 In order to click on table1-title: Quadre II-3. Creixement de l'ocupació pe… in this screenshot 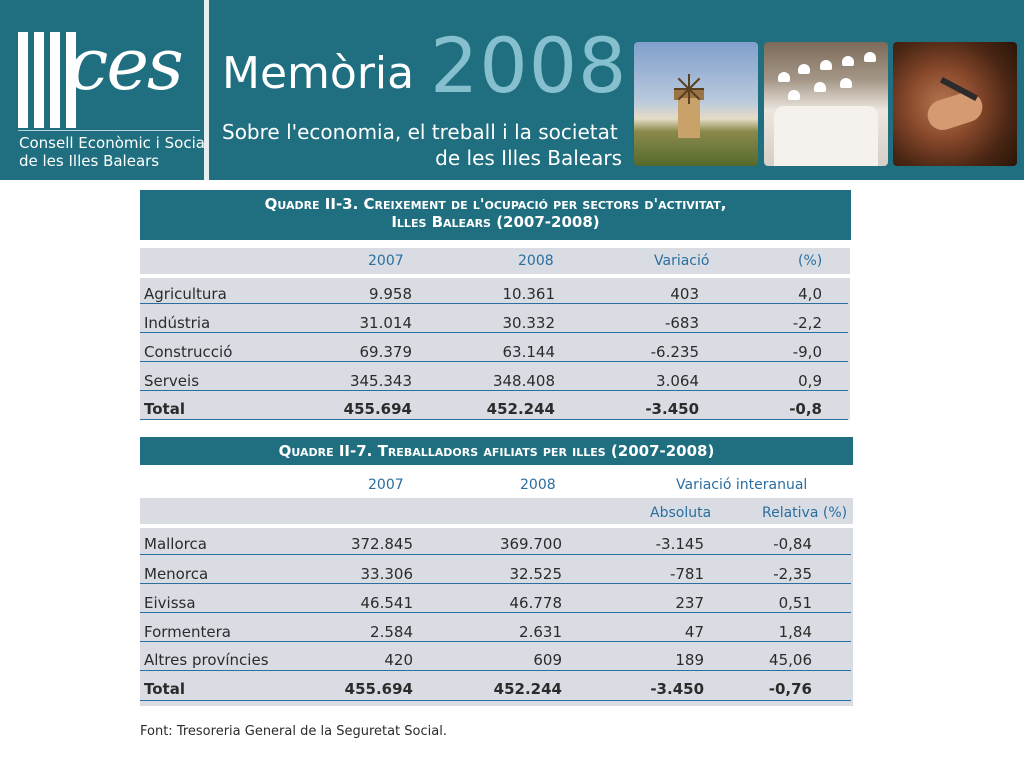, I will do `click(495, 215)`.